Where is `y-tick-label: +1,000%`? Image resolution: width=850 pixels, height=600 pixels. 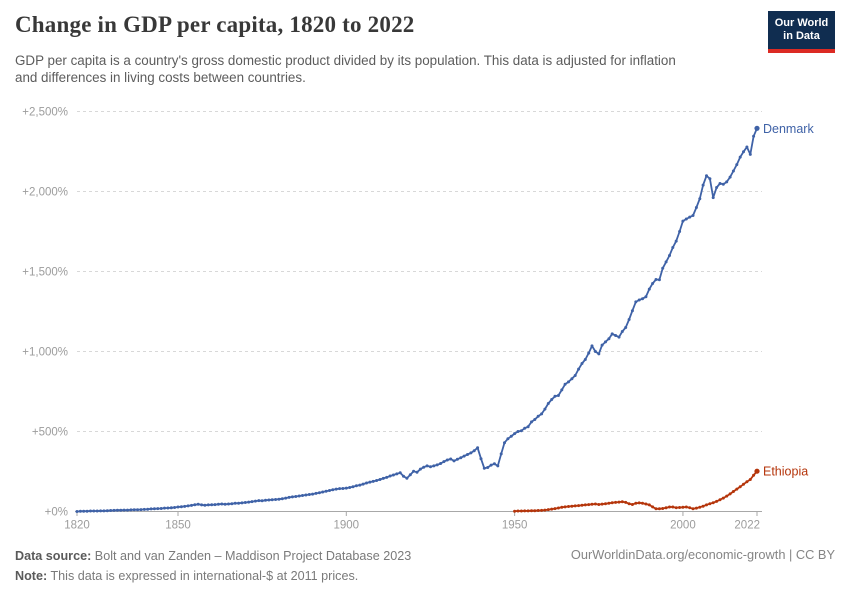
y-tick-label: +1,000% is located at coordinates (45, 353).